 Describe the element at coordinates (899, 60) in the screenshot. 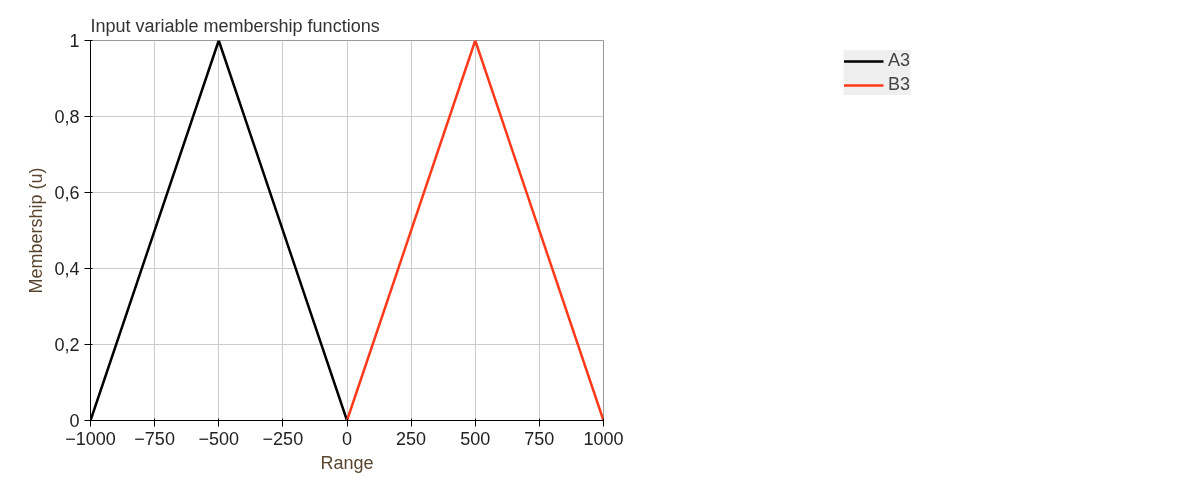

I see `legend-label: A3` at that location.